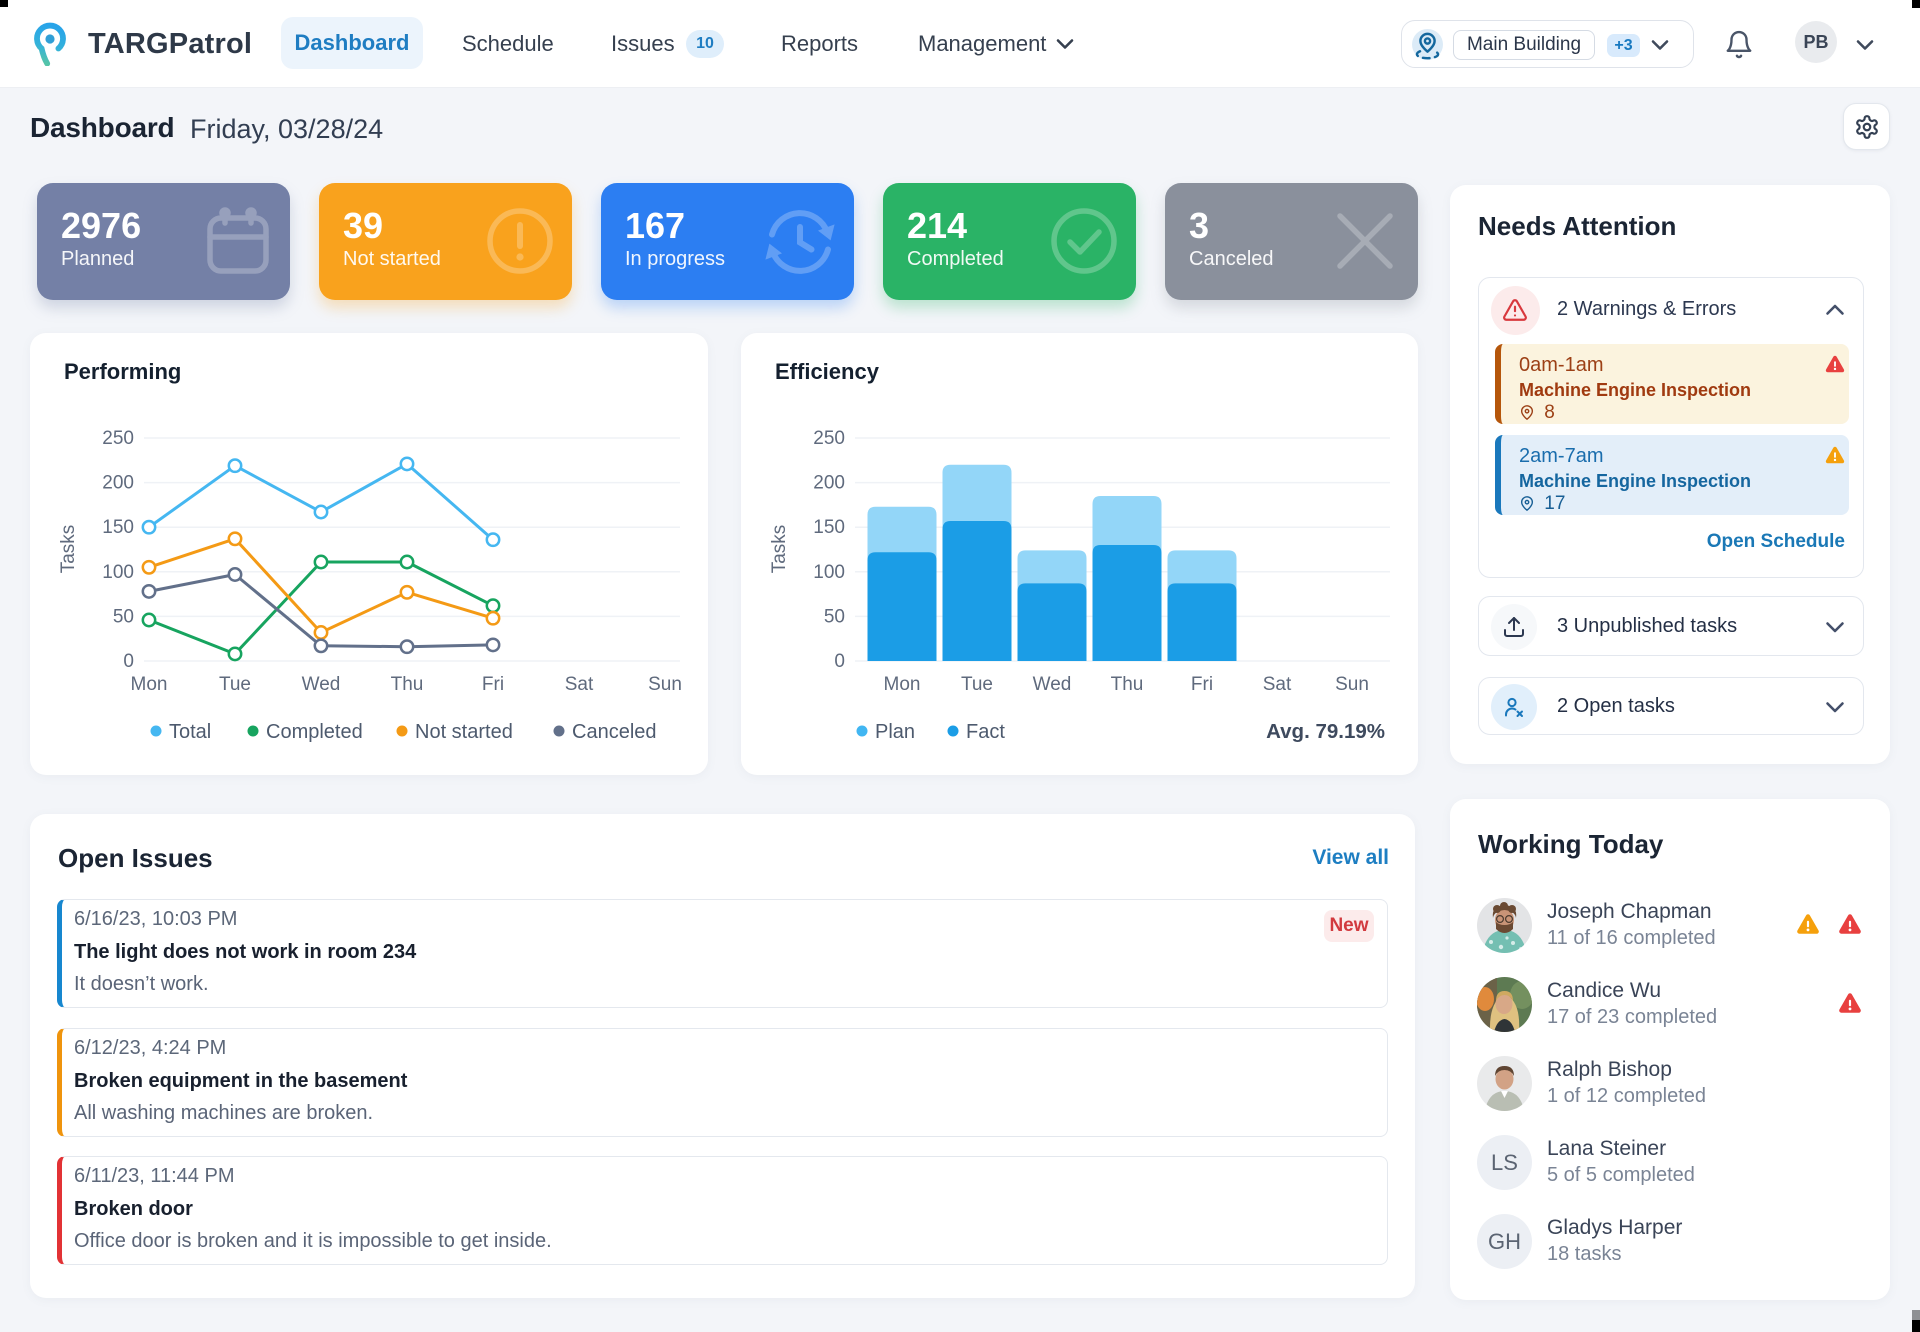  What do you see at coordinates (1325, 731) in the screenshot?
I see `svg-text: Avg. 79.19%` at bounding box center [1325, 731].